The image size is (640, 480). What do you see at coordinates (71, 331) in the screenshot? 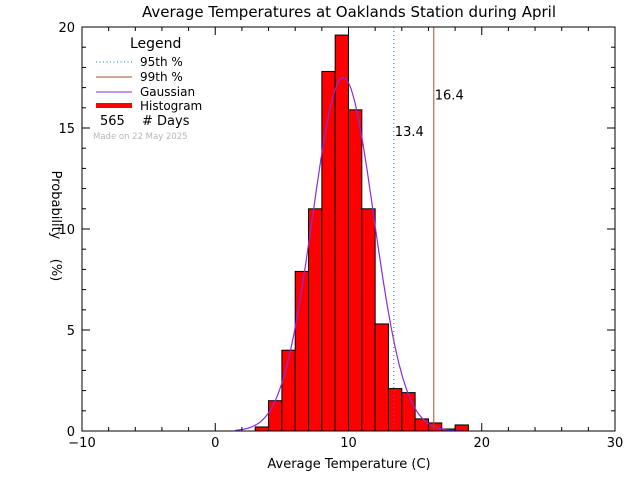
I see `y-tick-label: 5` at bounding box center [71, 331].